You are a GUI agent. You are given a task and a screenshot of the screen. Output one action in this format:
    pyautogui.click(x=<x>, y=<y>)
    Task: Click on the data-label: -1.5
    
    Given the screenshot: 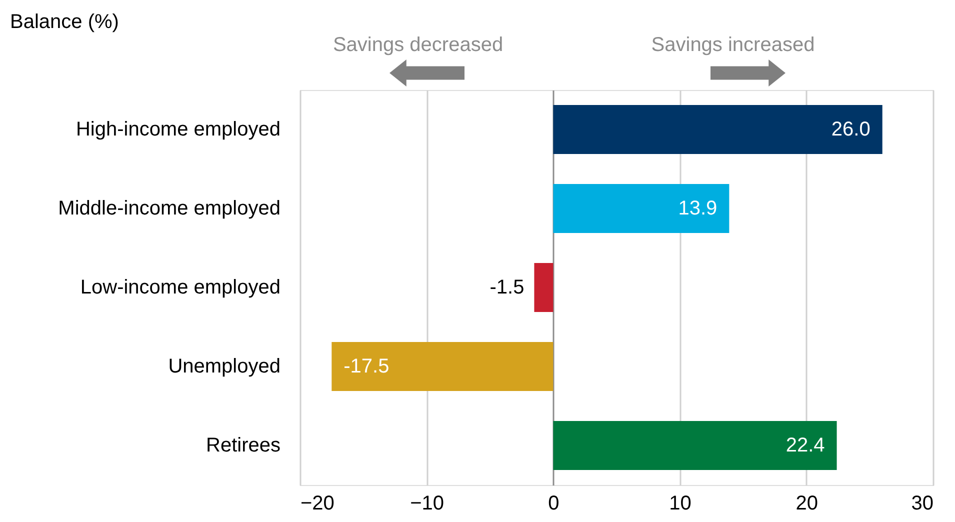 What is the action you would take?
    pyautogui.click(x=507, y=287)
    